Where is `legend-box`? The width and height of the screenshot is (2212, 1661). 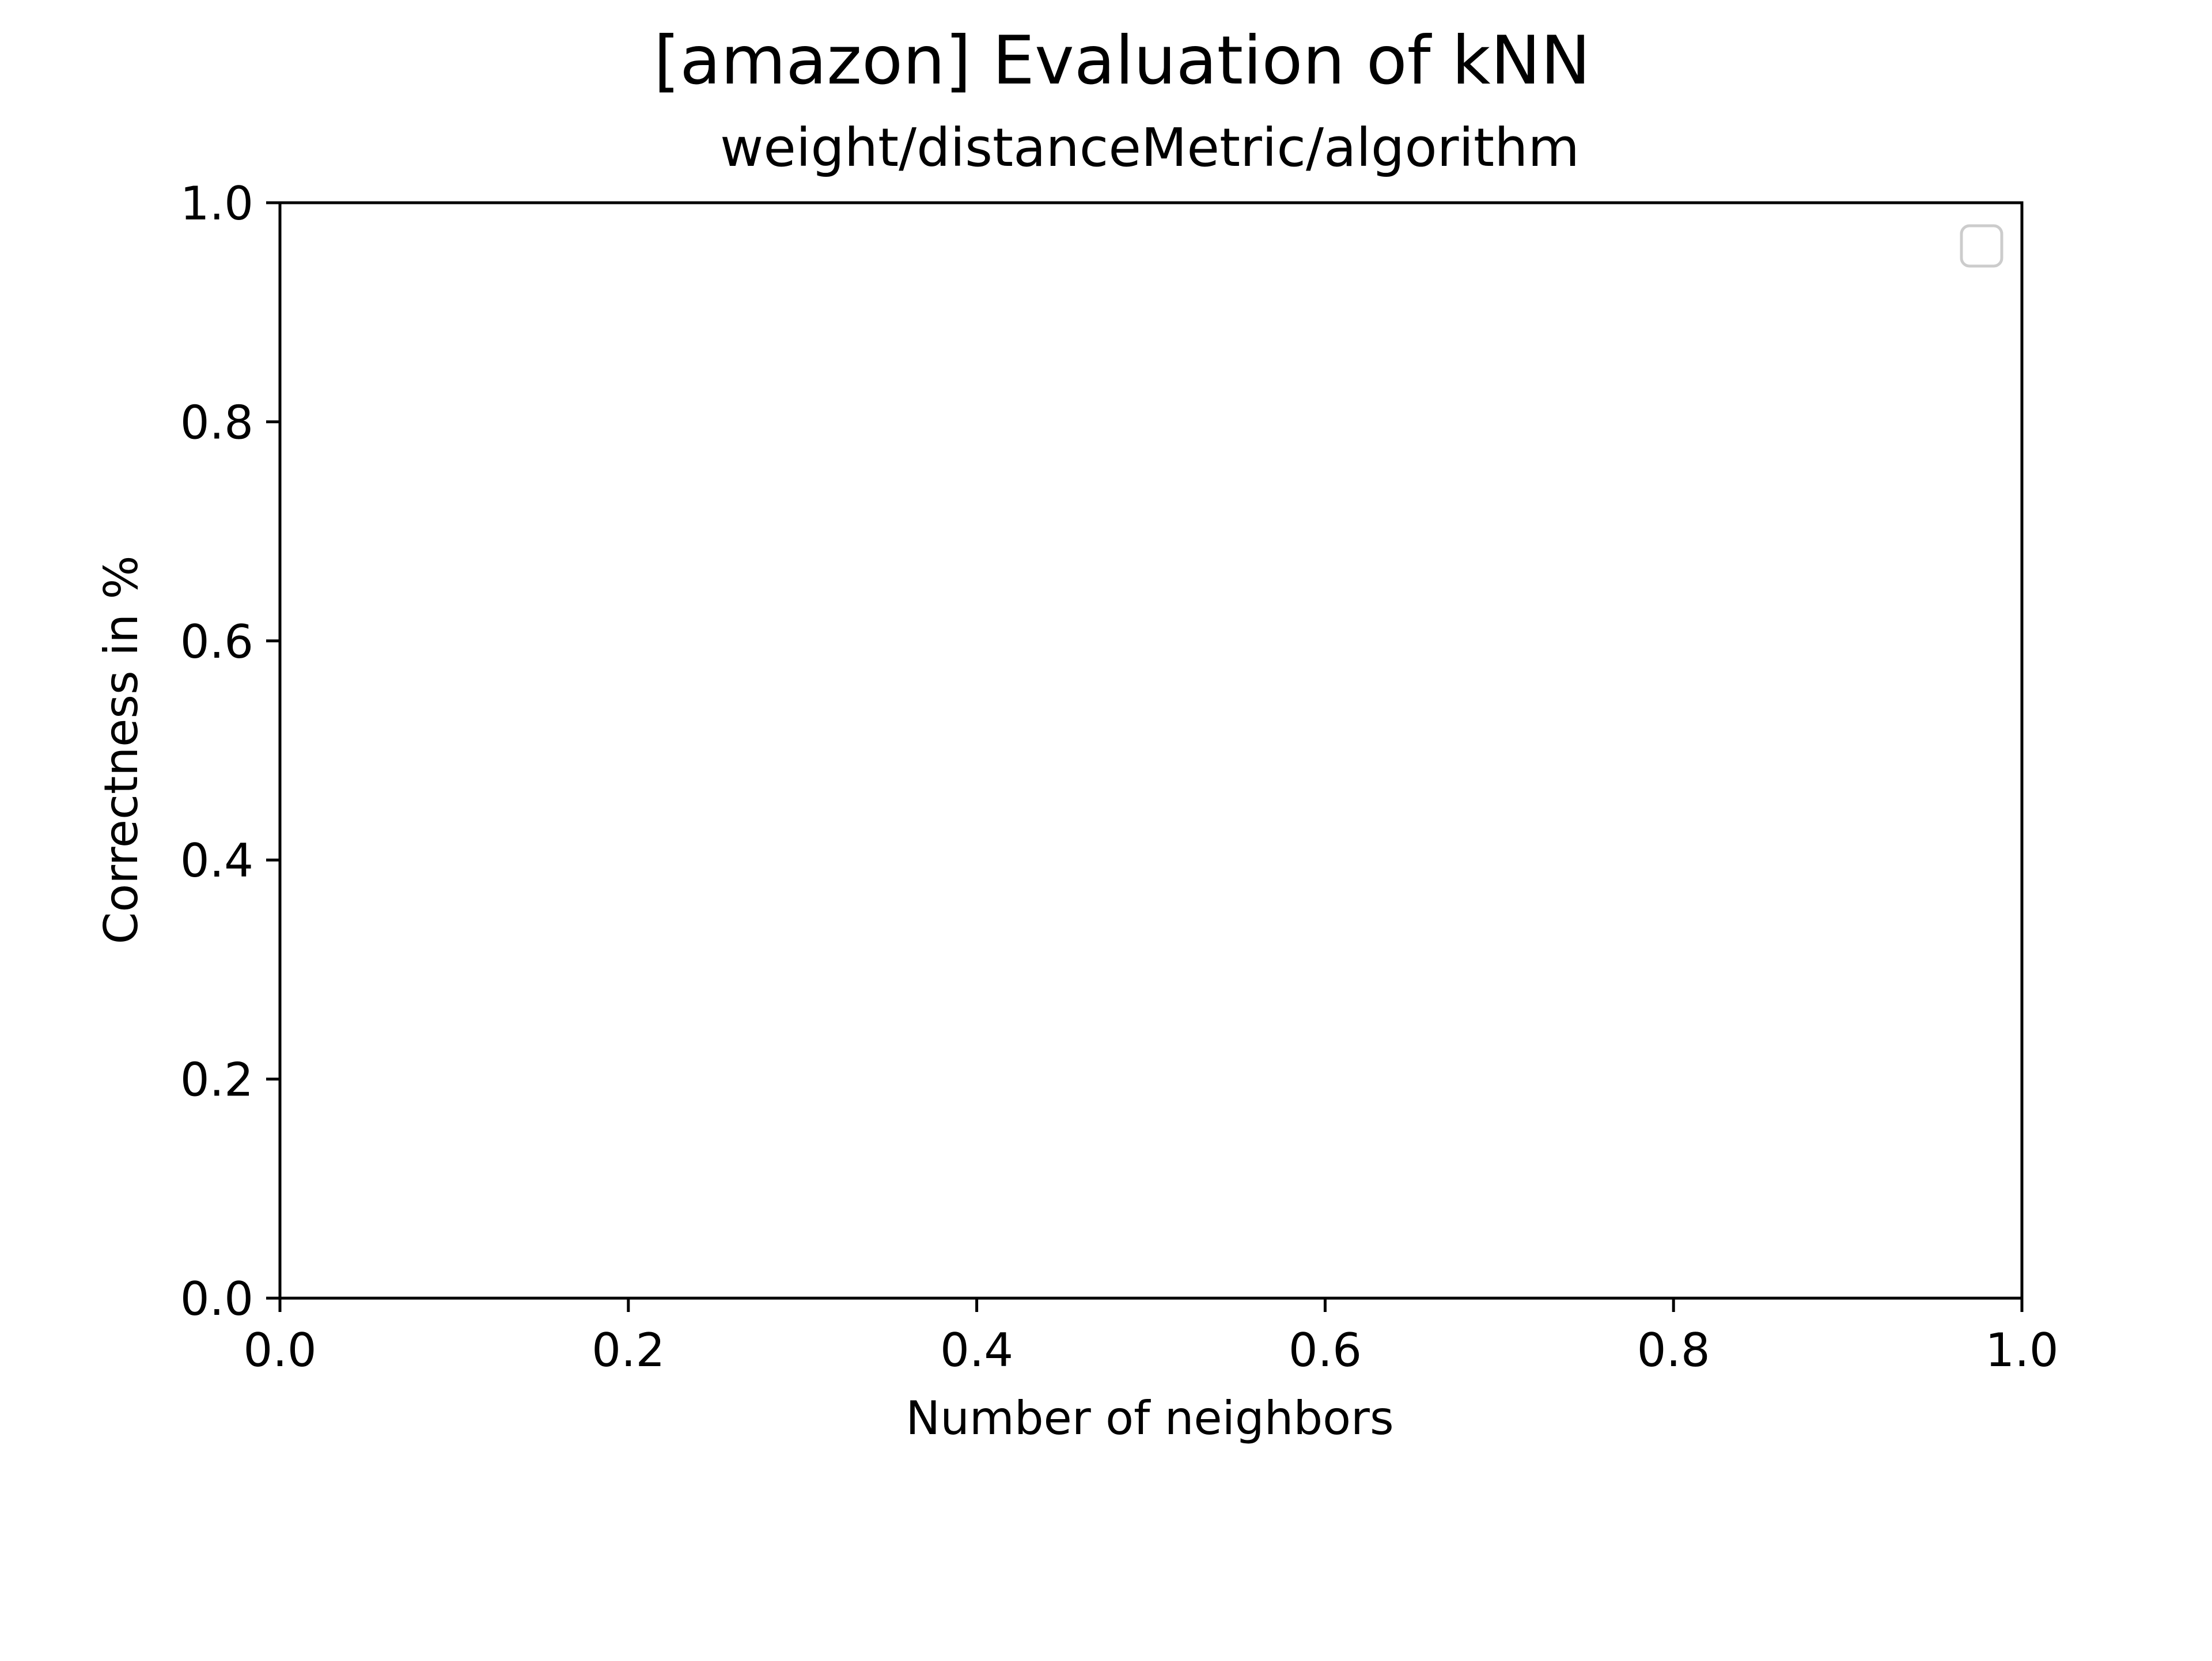
legend-box is located at coordinates (1981, 246).